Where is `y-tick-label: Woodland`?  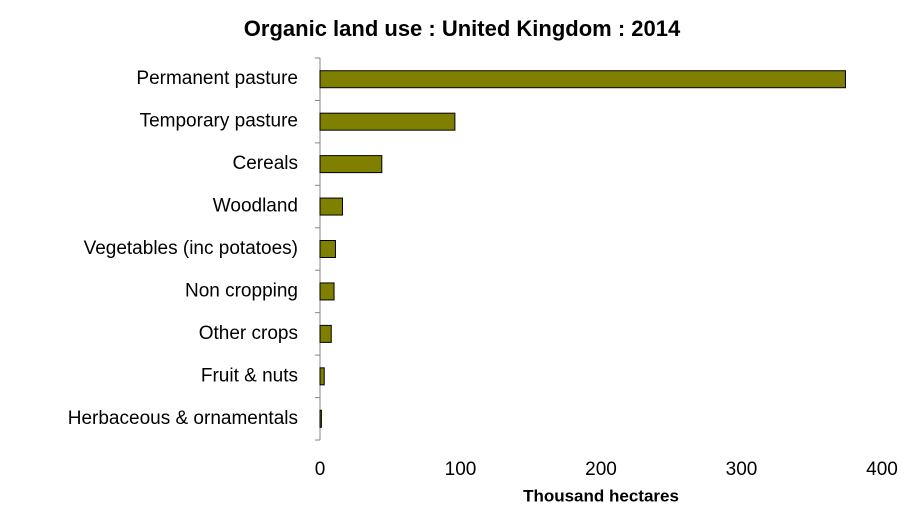
y-tick-label: Woodland is located at coordinates (255, 206).